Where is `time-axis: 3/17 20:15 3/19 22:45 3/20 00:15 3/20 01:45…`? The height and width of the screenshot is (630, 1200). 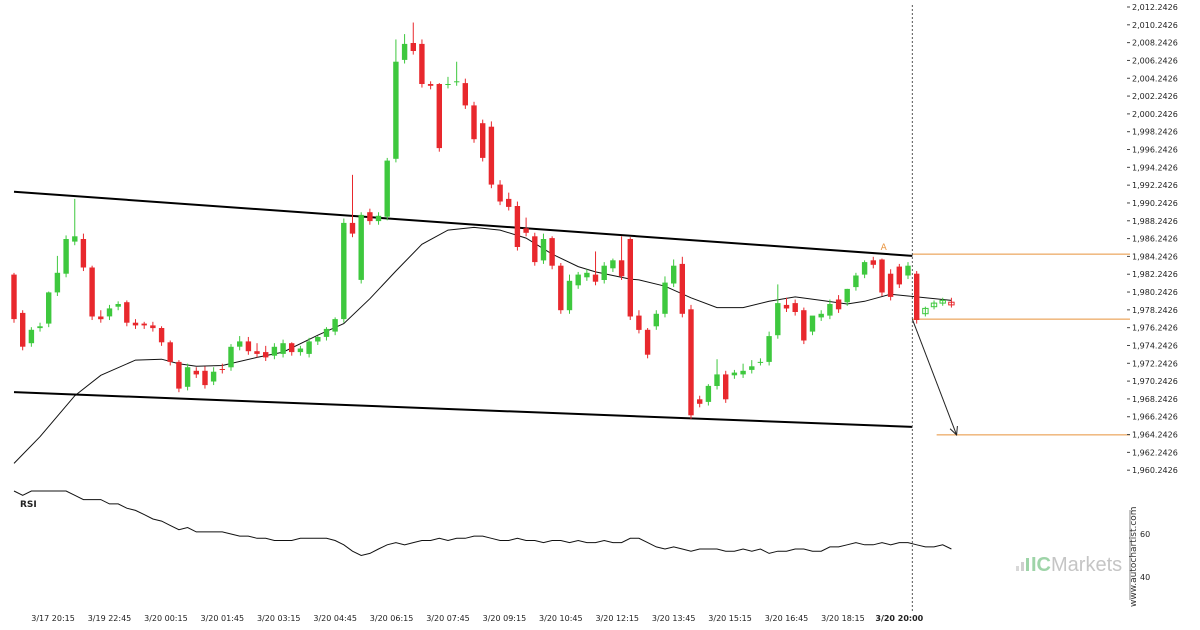
time-axis: 3/17 20:15 3/19 22:45 3/20 00:15 3/20 01:45… is located at coordinates (477, 618).